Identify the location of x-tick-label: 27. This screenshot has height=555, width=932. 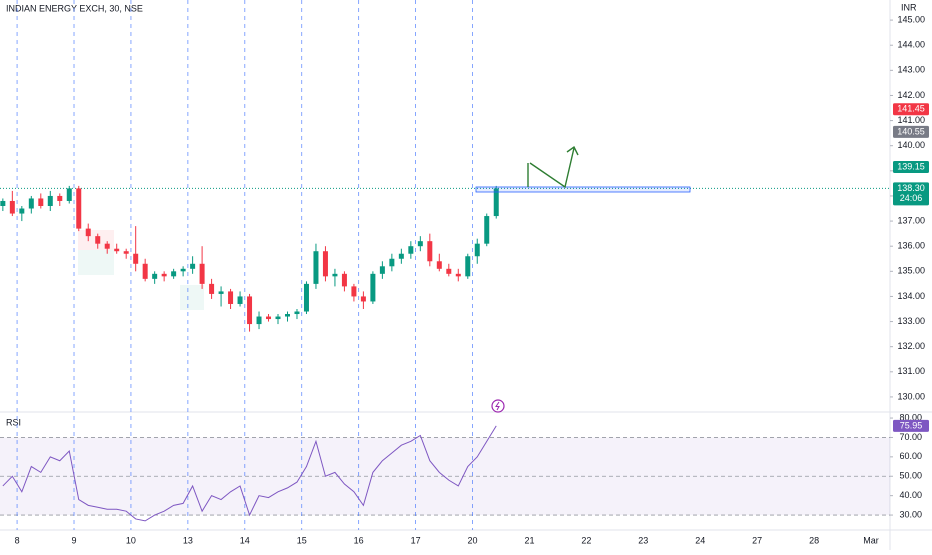
(757, 540).